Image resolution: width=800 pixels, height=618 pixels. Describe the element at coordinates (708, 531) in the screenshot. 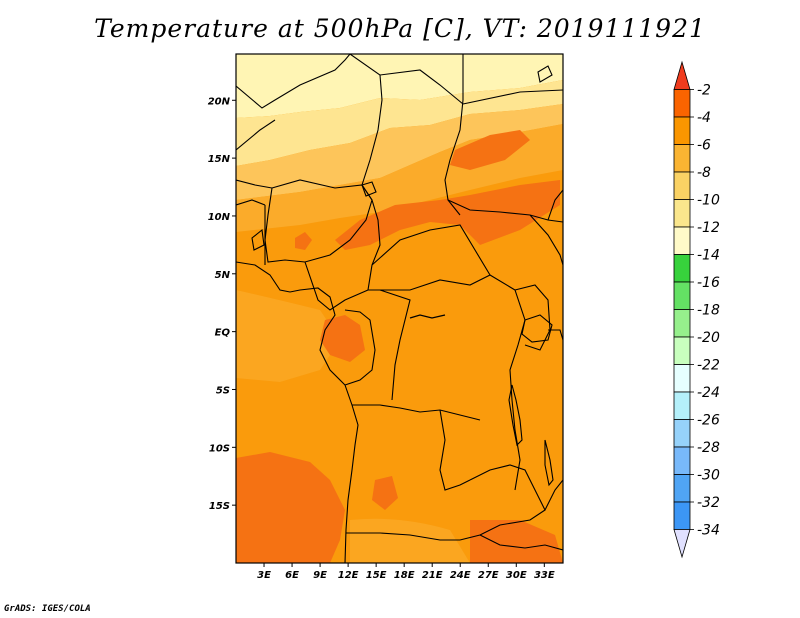

I see `colorbar-label: -34` at that location.